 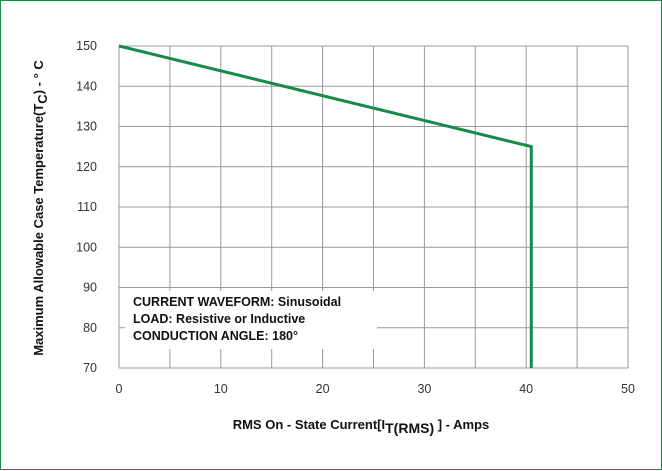 I want to click on y-tick-label: 140, so click(x=86, y=86).